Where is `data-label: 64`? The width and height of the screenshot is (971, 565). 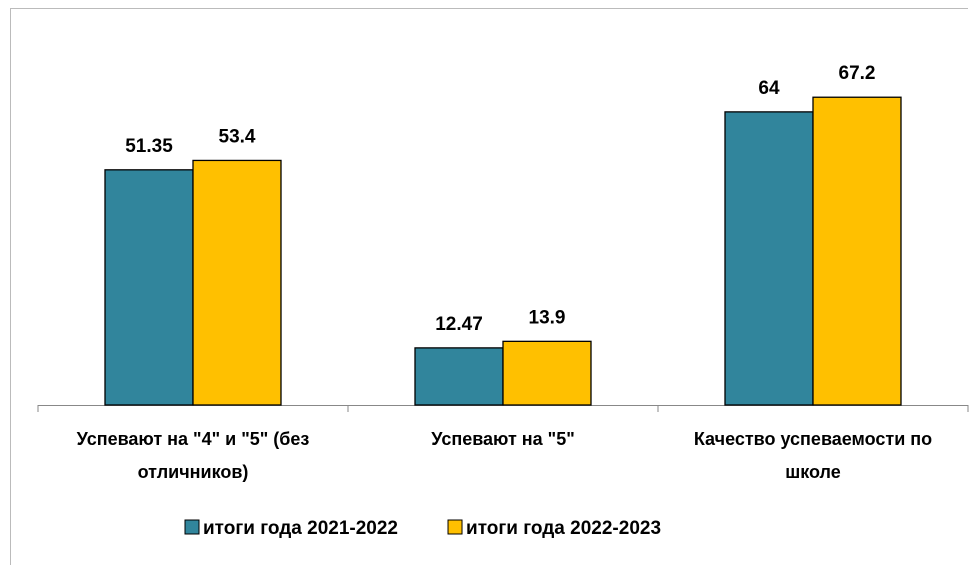
data-label: 64 is located at coordinates (769, 88).